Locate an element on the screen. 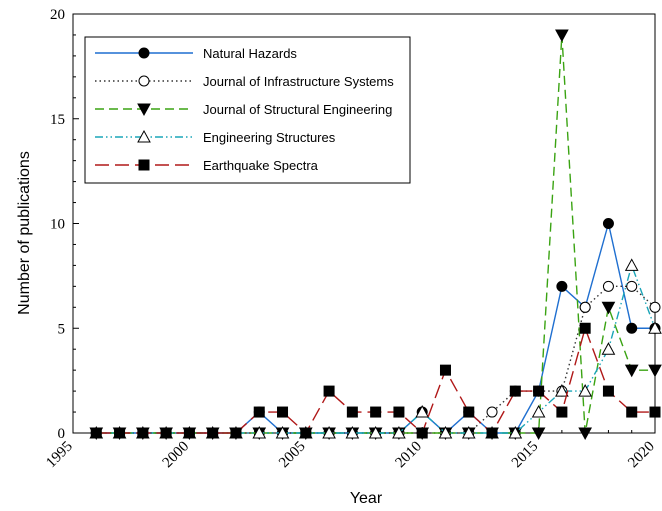 The width and height of the screenshot is (662, 511). legend-item: Engineering Structures is located at coordinates (215, 137).